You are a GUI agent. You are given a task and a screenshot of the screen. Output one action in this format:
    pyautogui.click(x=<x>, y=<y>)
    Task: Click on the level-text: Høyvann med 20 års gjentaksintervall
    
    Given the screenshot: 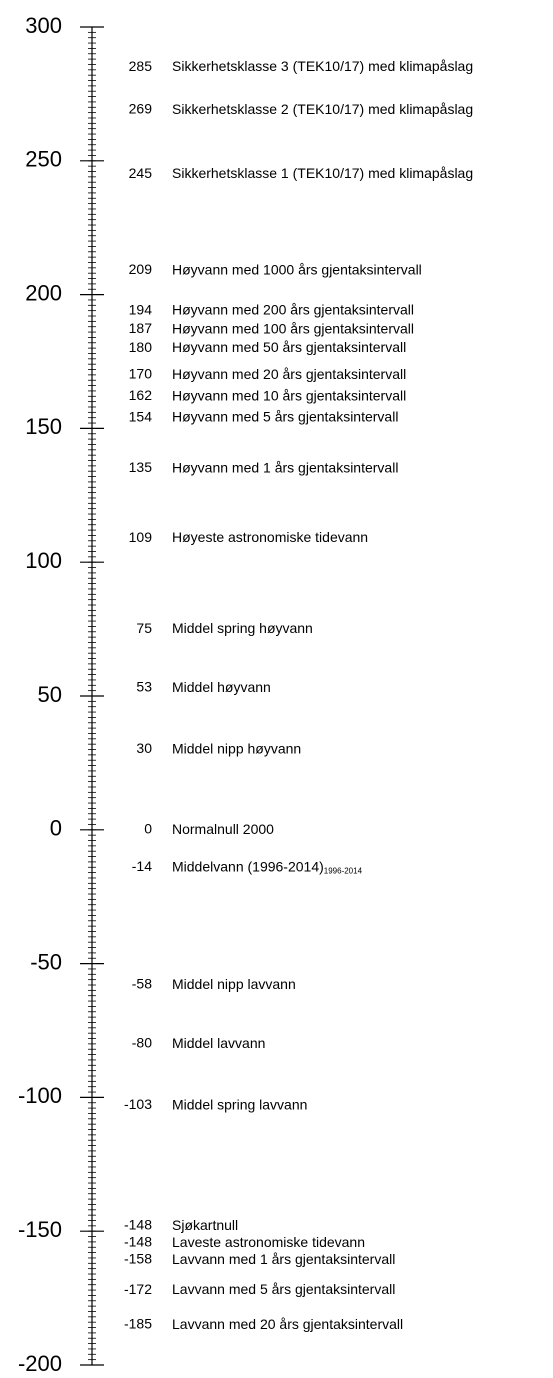 What is the action you would take?
    pyautogui.click(x=289, y=374)
    